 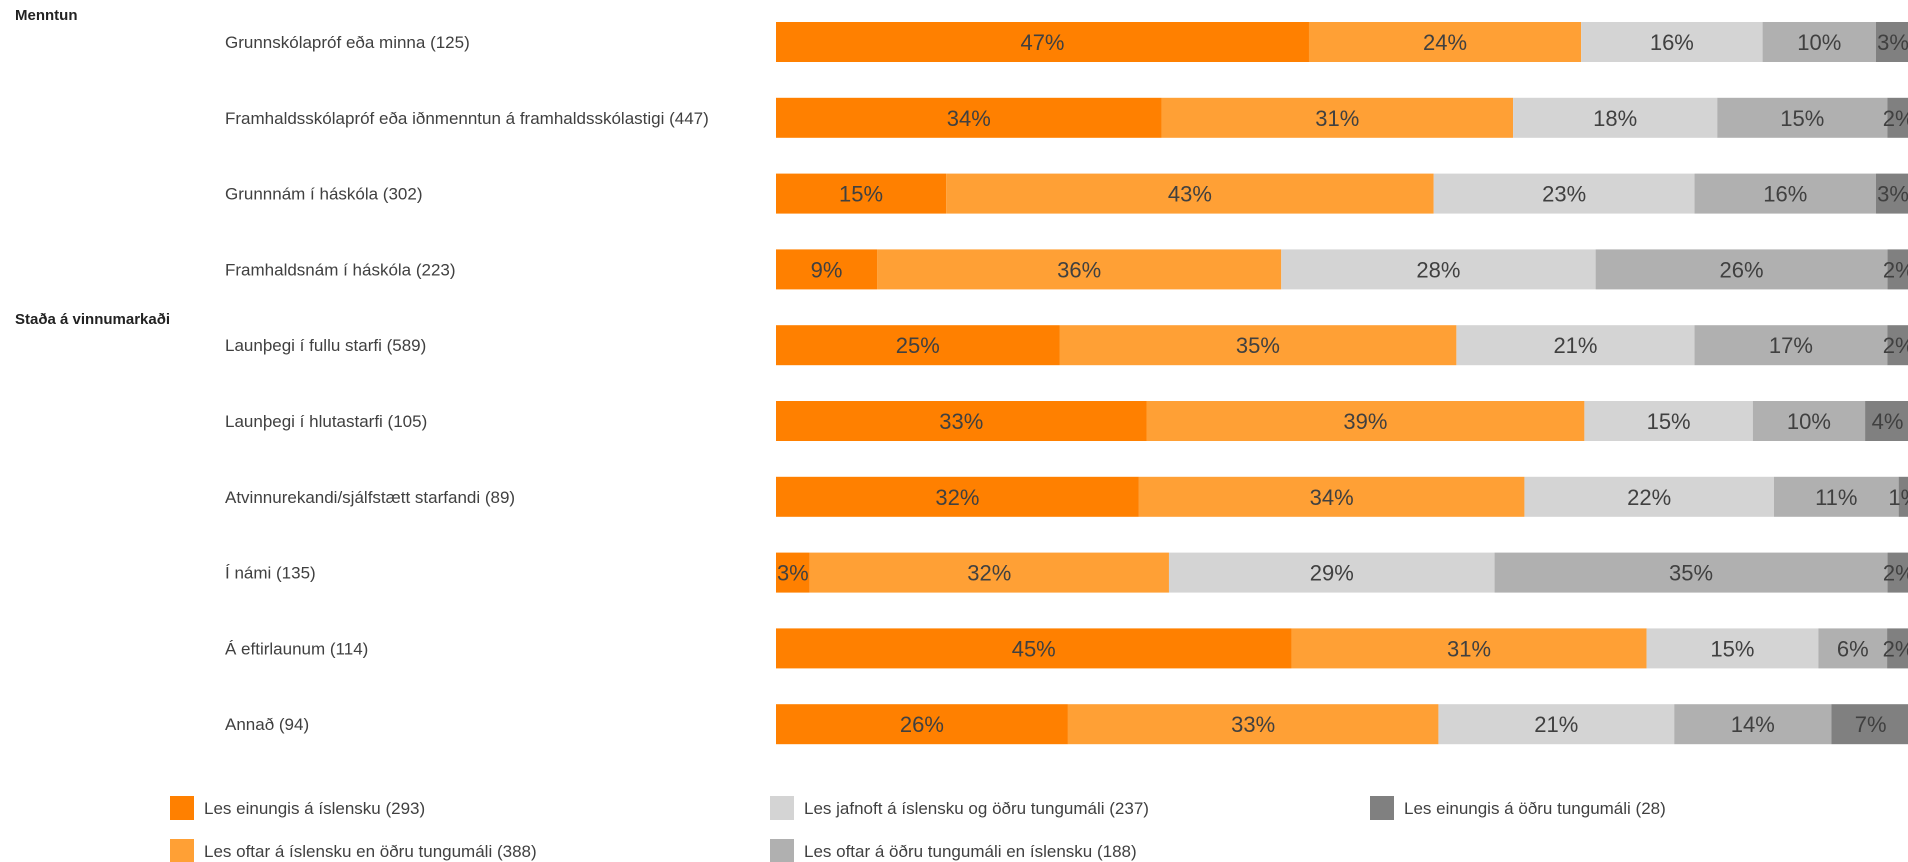 I want to click on bar-value-label: 17%, so click(x=1791, y=345).